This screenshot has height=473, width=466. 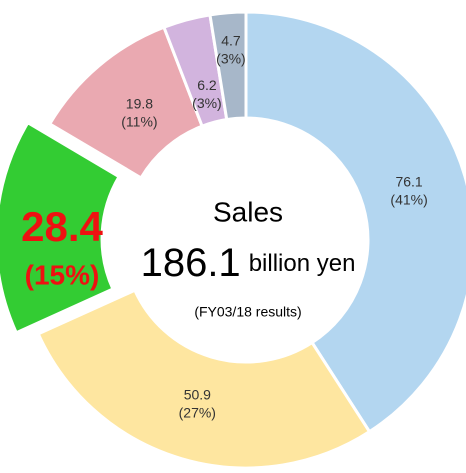 I want to click on value-label: 28.4, so click(x=62, y=226).